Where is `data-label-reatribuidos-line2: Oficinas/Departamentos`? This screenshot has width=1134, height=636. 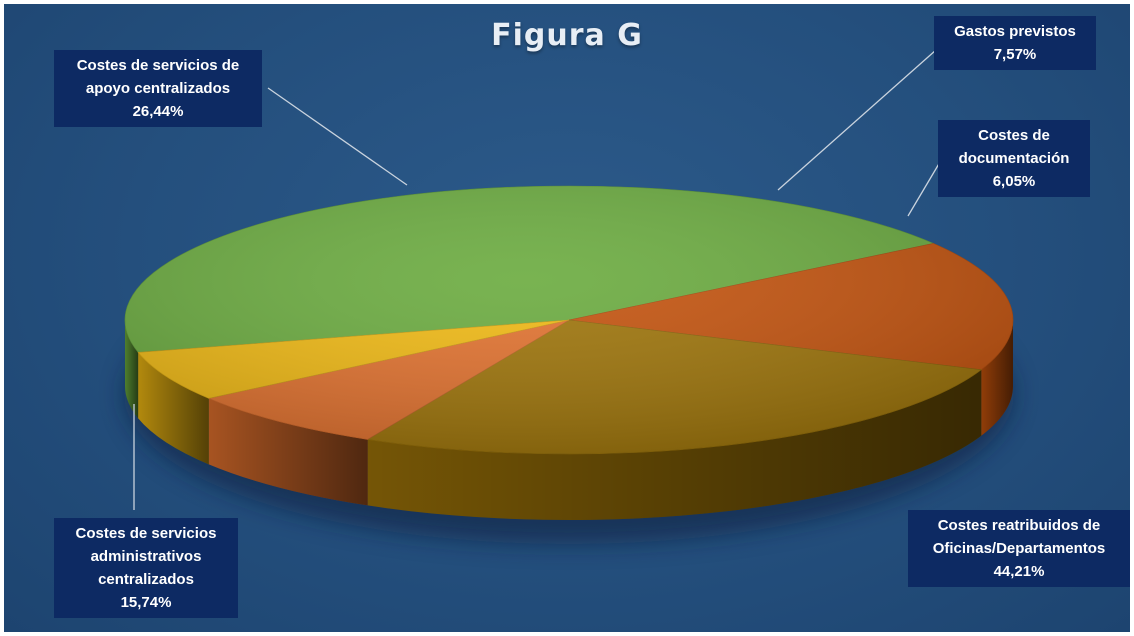 data-label-reatribuidos-line2: Oficinas/Departamentos is located at coordinates (1019, 548).